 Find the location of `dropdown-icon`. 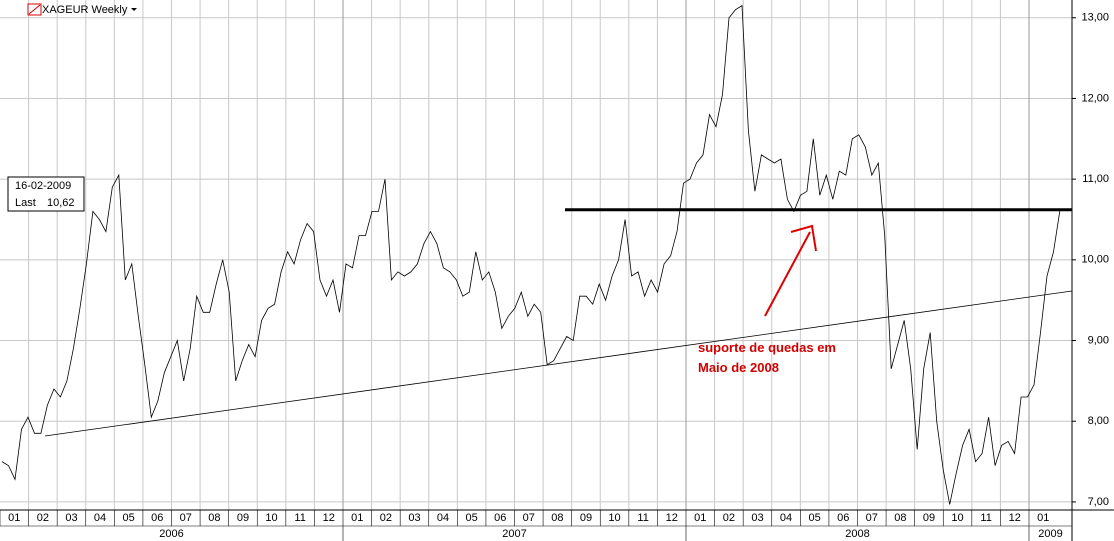

dropdown-icon is located at coordinates (134, 9).